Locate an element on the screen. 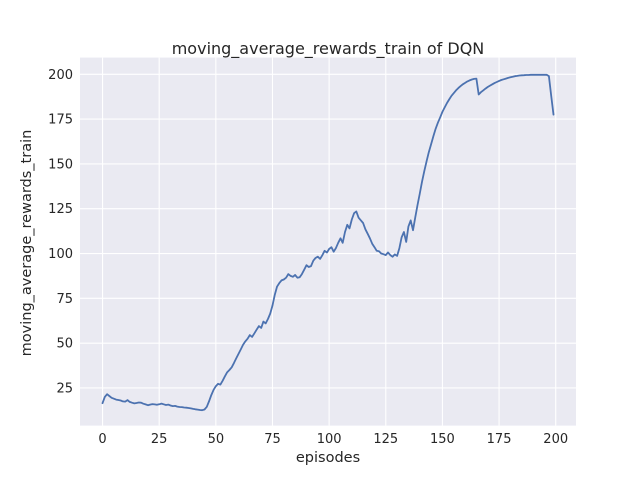 The width and height of the screenshot is (640, 480). x-tick-label: 100 is located at coordinates (329, 439).